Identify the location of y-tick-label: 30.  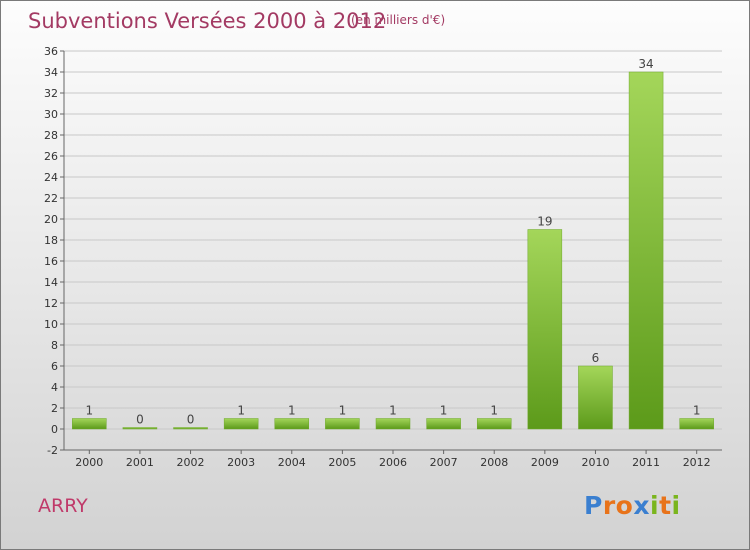
(51, 114).